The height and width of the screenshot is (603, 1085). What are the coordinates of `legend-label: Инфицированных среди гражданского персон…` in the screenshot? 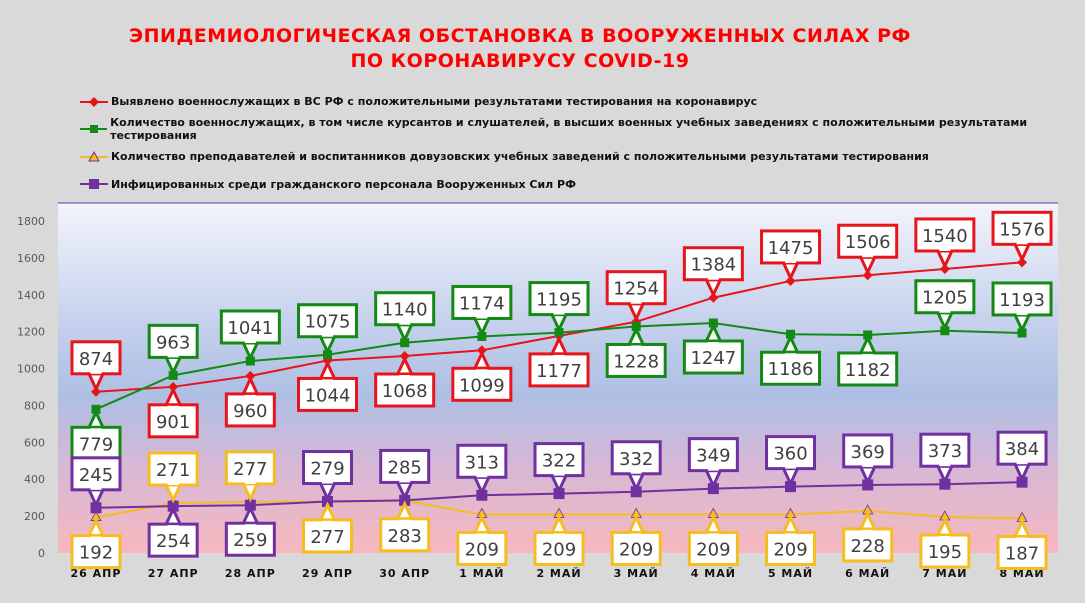 It's located at (344, 184).